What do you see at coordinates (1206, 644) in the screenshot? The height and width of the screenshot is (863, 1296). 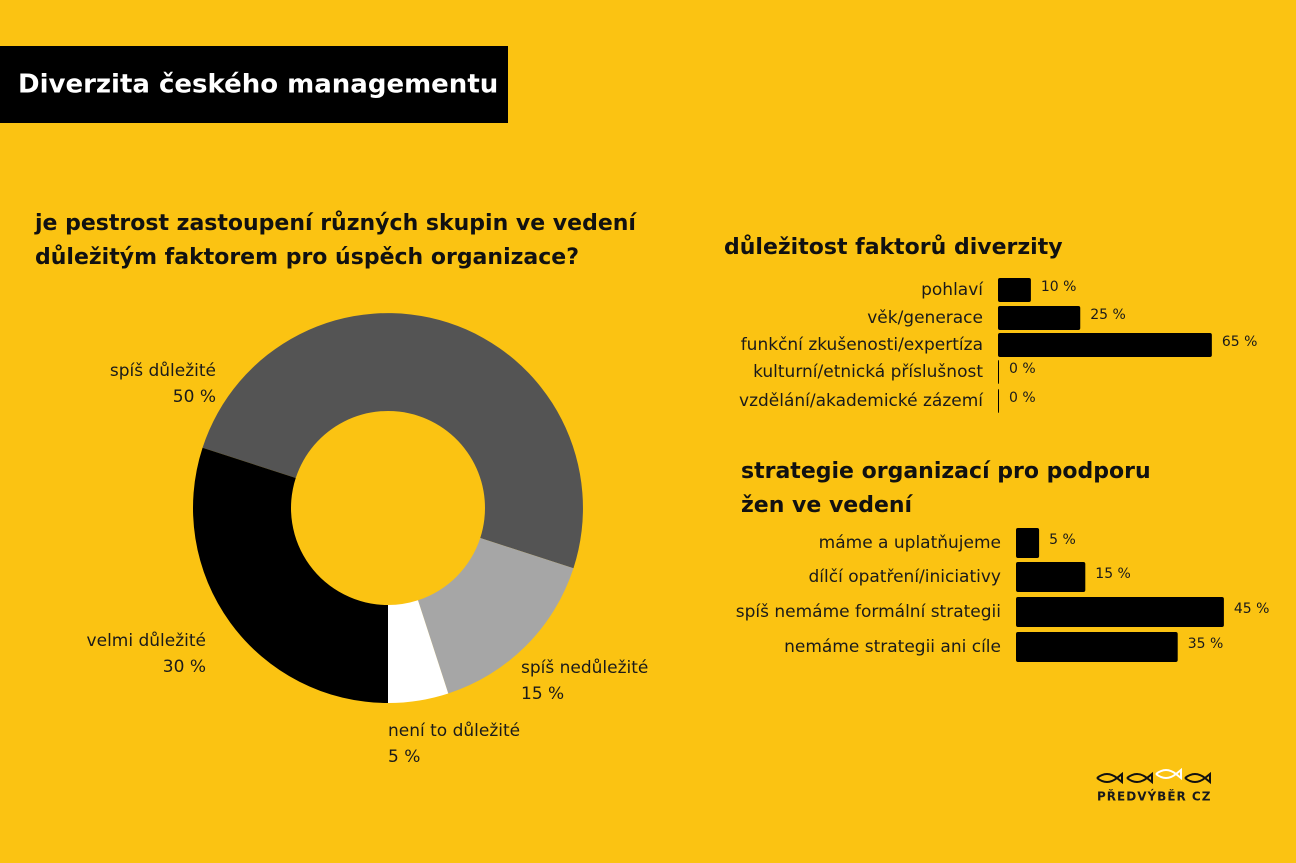 I see `bar-value: 35 %` at bounding box center [1206, 644].